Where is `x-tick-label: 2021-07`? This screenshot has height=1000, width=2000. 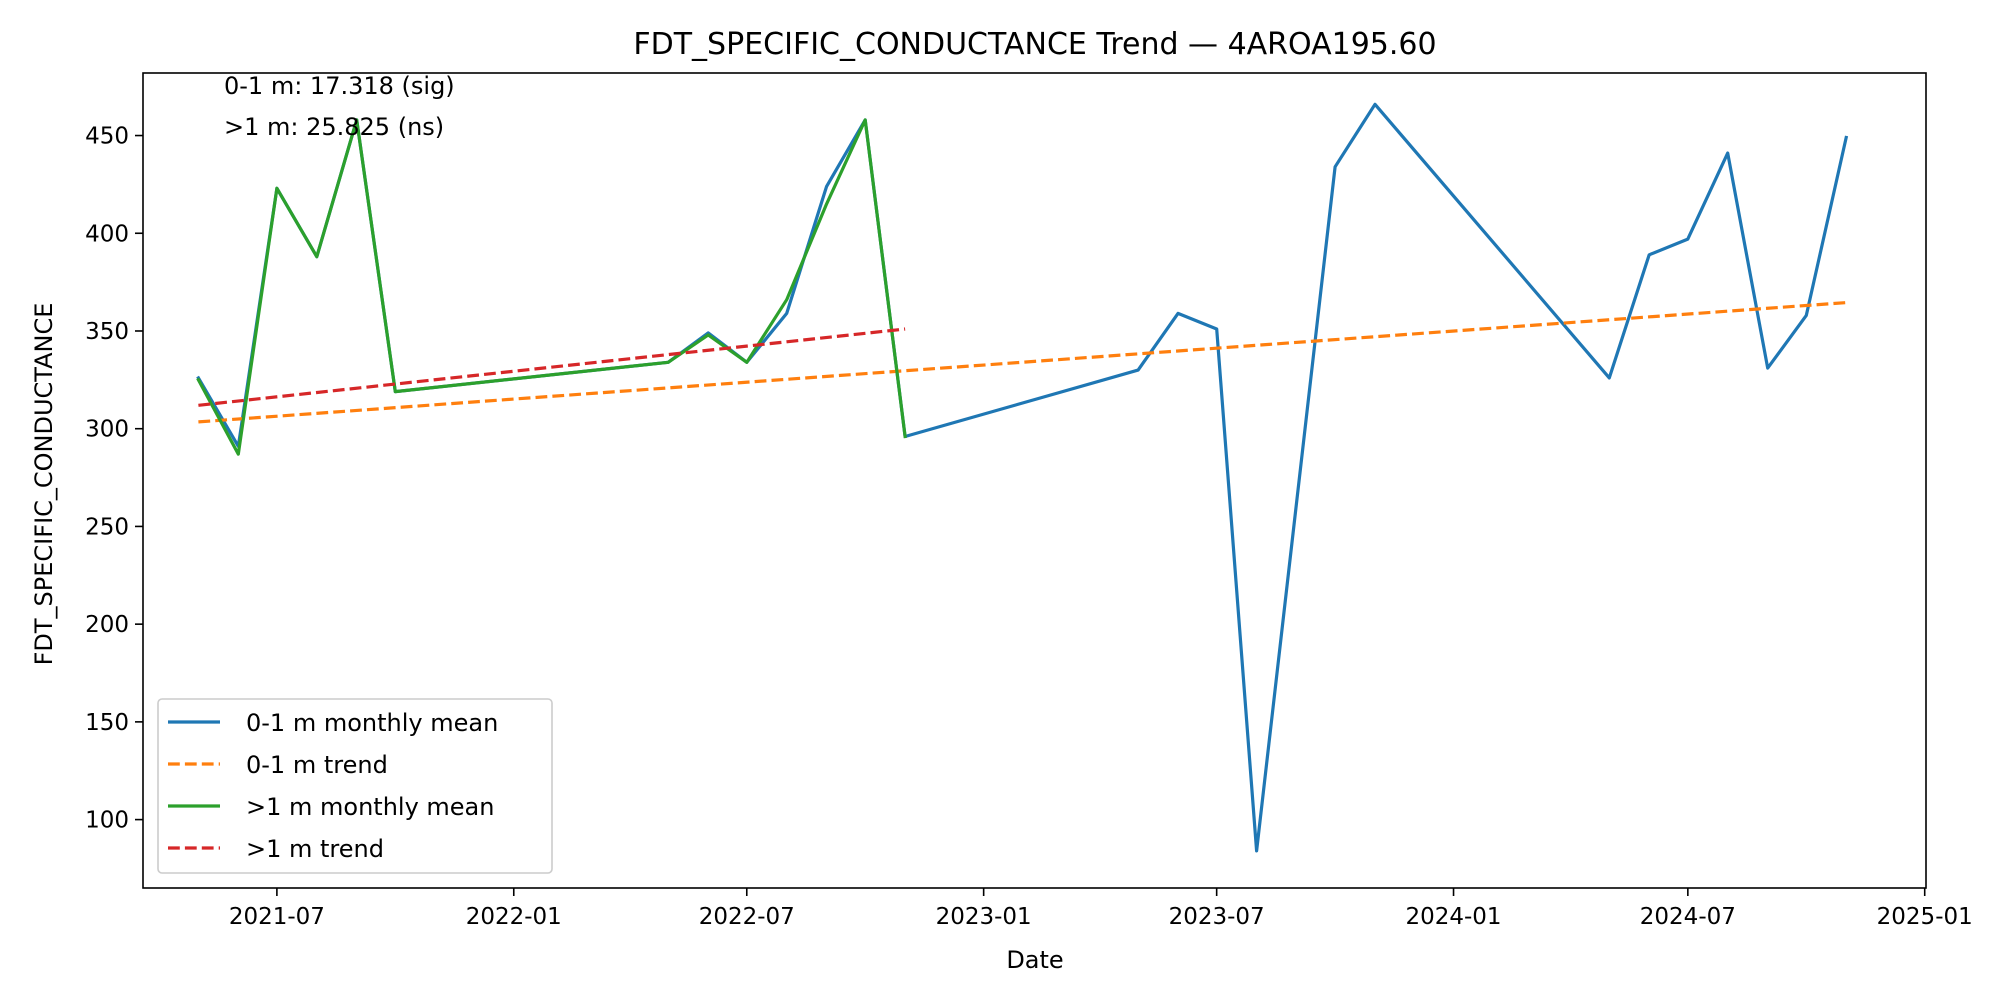 x-tick-label: 2021-07 is located at coordinates (277, 917).